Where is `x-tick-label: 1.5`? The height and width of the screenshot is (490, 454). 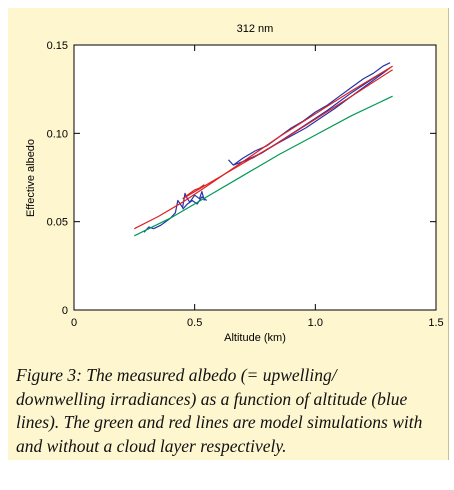 x-tick-label: 1.5 is located at coordinates (435, 323).